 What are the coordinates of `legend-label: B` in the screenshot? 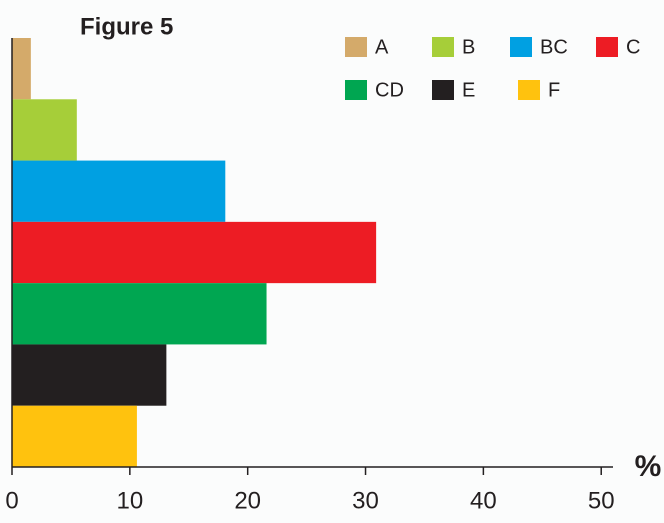 It's located at (468, 47).